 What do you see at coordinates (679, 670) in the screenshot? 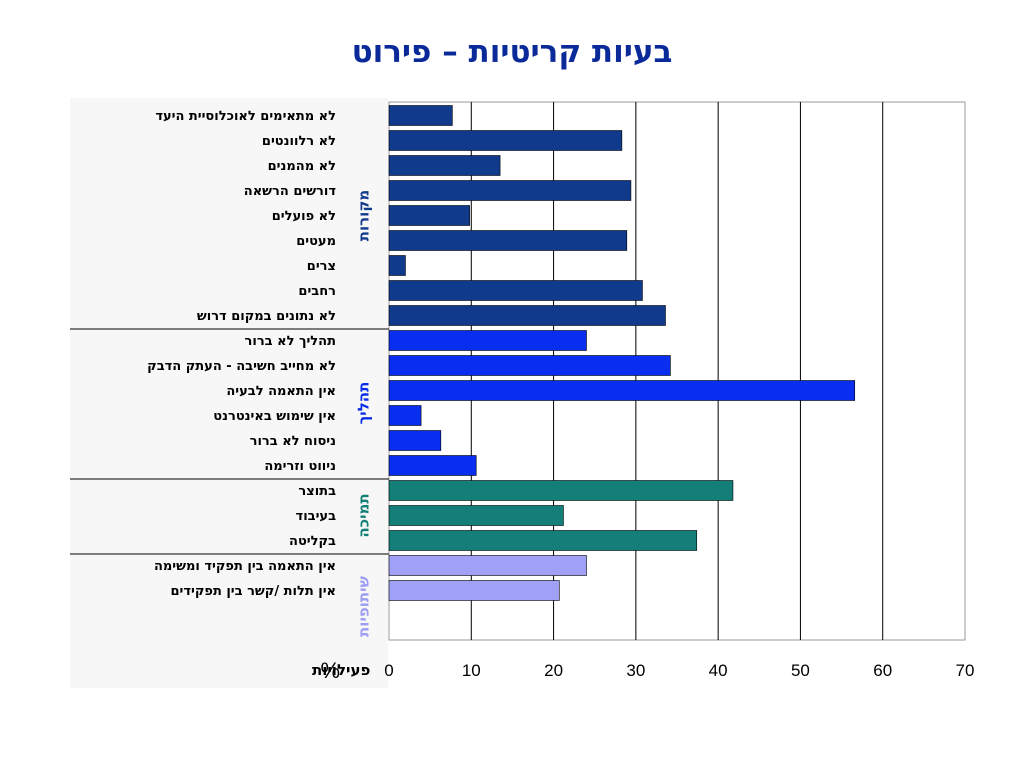
I see `x-axis-ticks: 0 10 20 30 40 50 60 70` at bounding box center [679, 670].